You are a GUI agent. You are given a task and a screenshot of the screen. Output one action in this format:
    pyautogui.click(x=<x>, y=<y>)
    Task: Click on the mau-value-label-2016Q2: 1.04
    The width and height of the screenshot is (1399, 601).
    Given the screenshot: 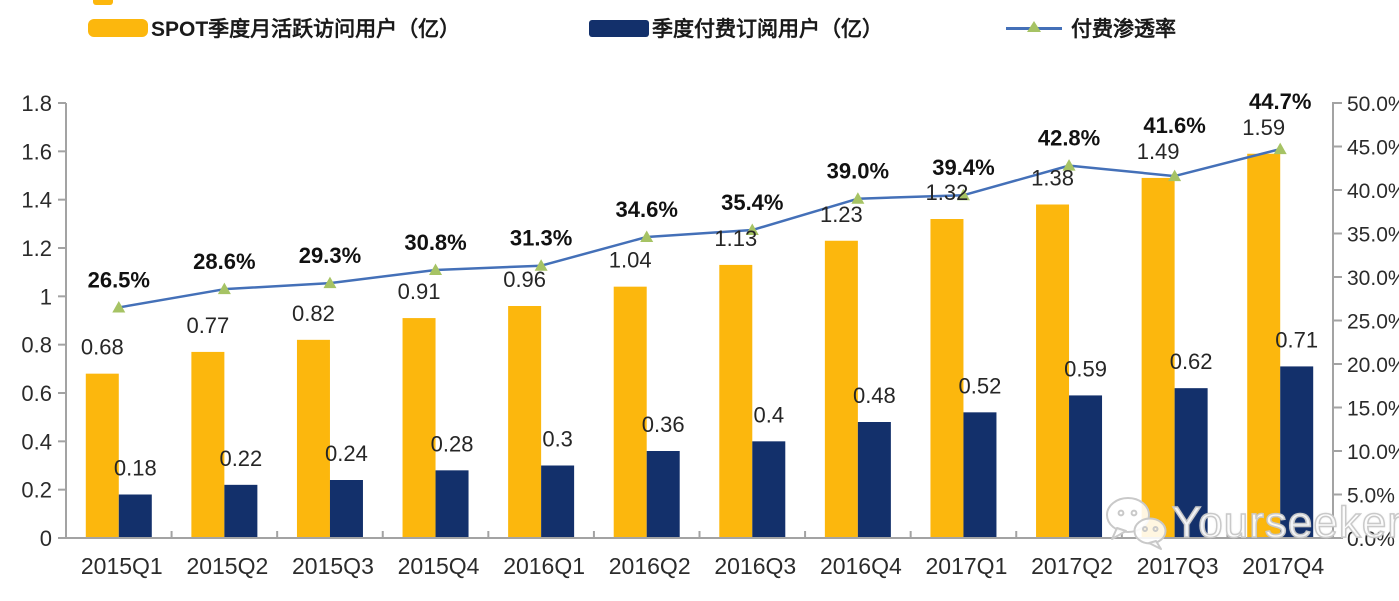 What is the action you would take?
    pyautogui.click(x=630, y=260)
    